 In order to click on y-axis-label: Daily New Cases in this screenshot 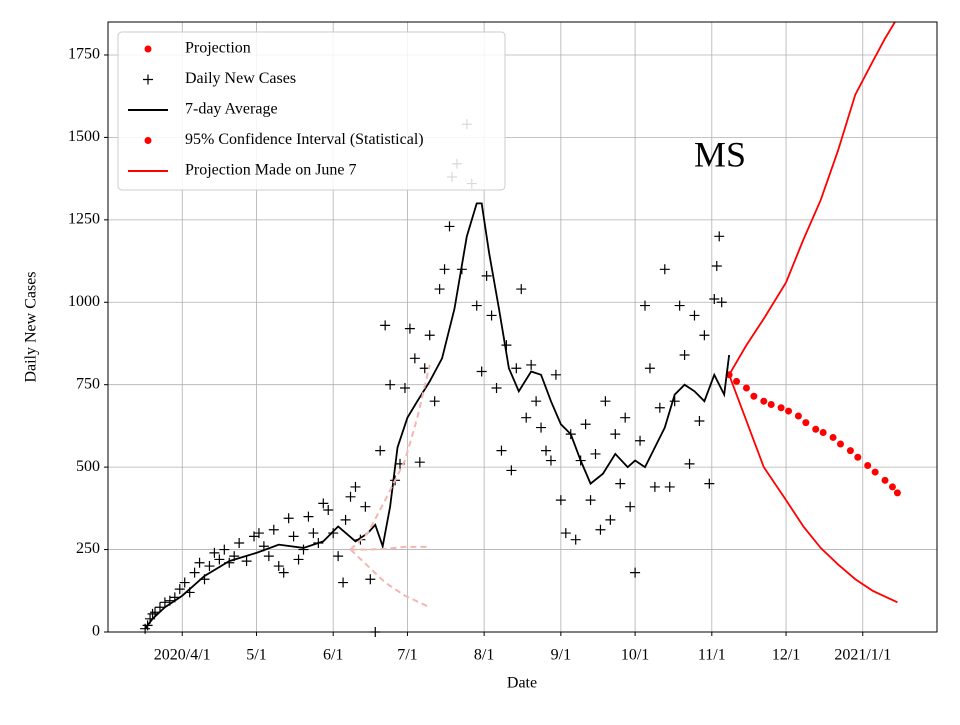, I will do `click(31, 326)`.